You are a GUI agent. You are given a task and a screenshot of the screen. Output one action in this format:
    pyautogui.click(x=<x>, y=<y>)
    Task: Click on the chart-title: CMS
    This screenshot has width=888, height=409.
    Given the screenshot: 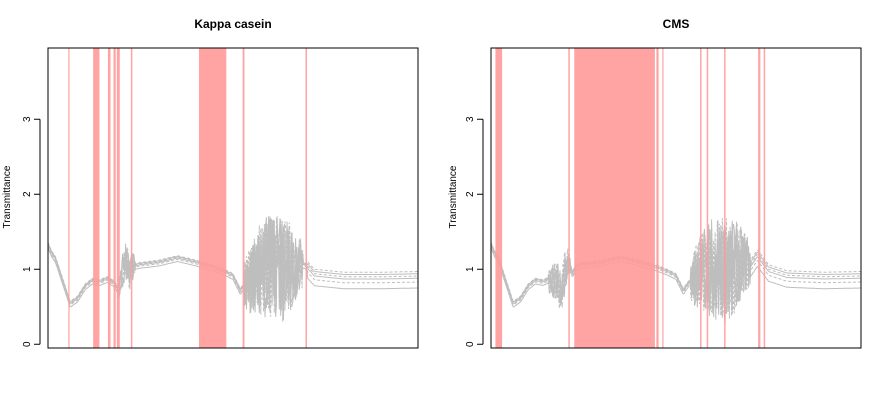 What is the action you would take?
    pyautogui.click(x=676, y=24)
    